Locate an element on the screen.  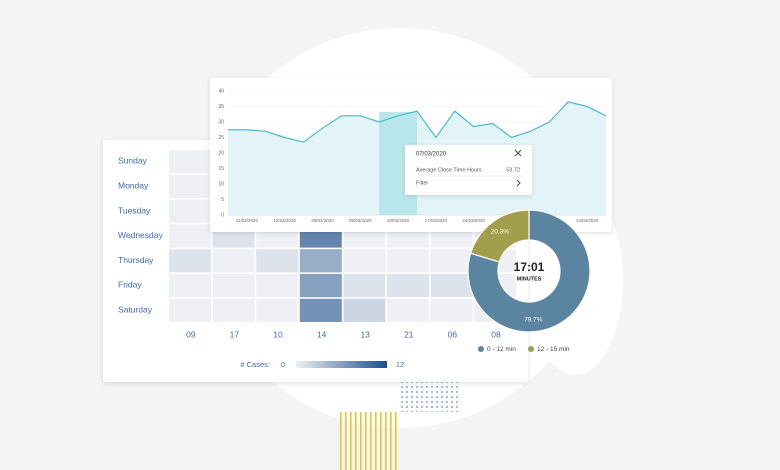
row-label: Saturday is located at coordinates (135, 309).